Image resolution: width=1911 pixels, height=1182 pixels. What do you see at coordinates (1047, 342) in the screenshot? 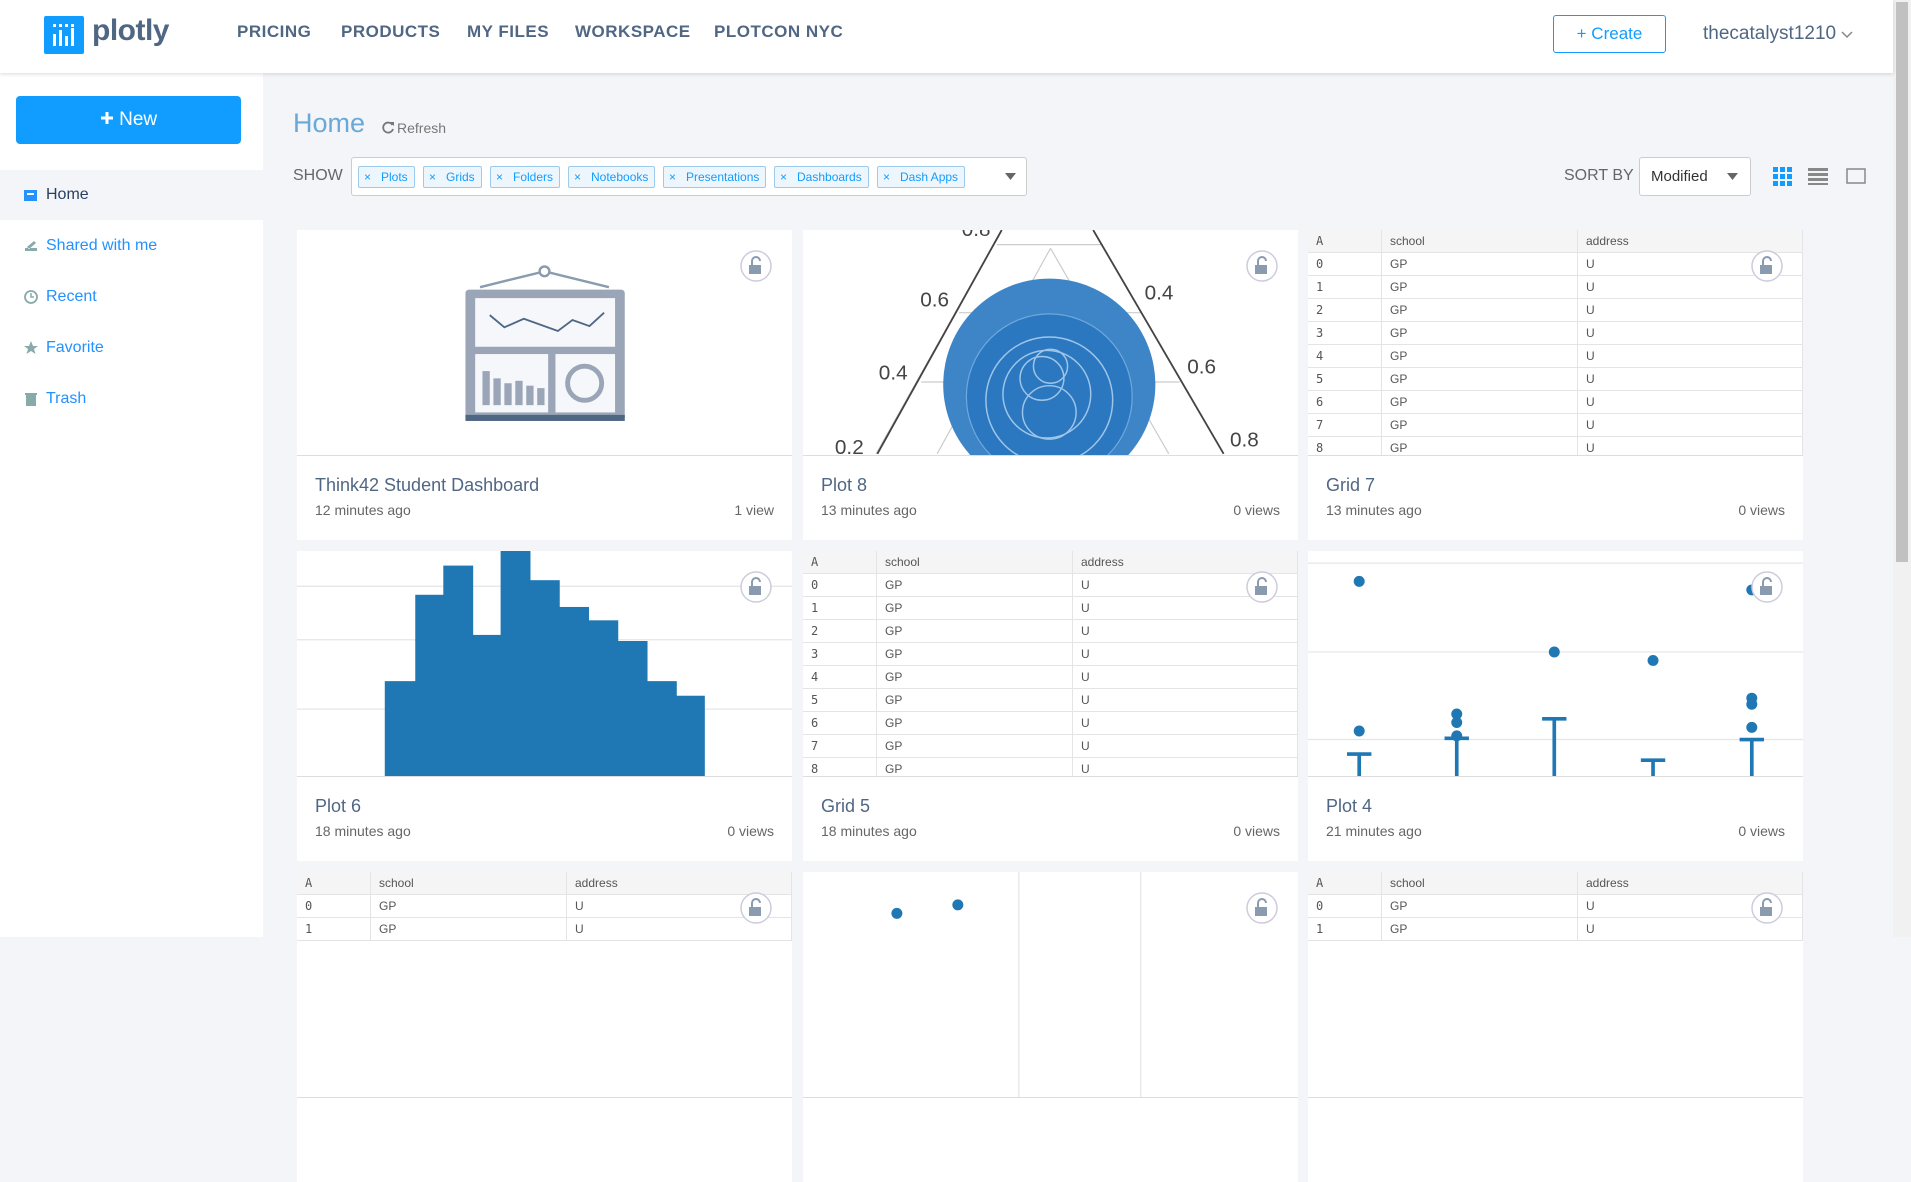
I see `ternary-plot: 0.8 0.6 0.4 0.2 0.4 0.6 0.8` at bounding box center [1047, 342].